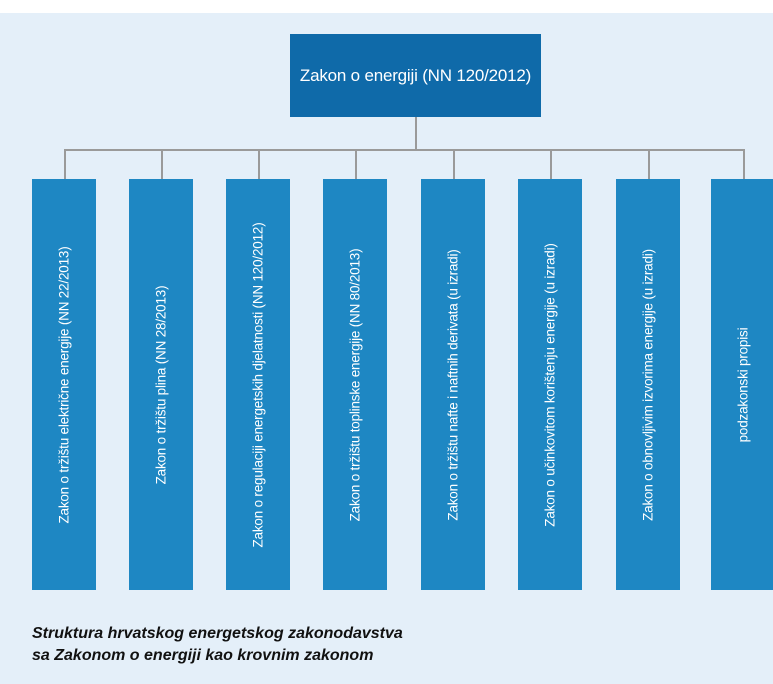  I want to click on root-node: Zakon o energiji (NN 120/2012), so click(415, 75).